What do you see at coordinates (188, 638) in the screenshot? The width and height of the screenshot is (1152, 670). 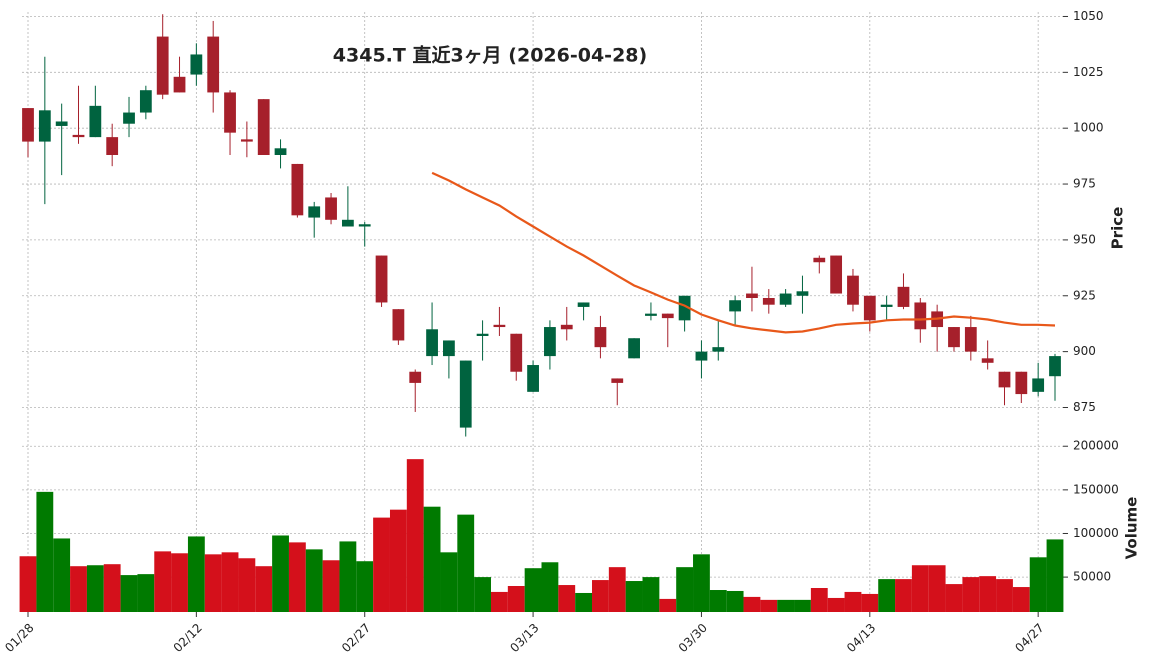 I see `x-tick-label: 02/12` at bounding box center [188, 638].